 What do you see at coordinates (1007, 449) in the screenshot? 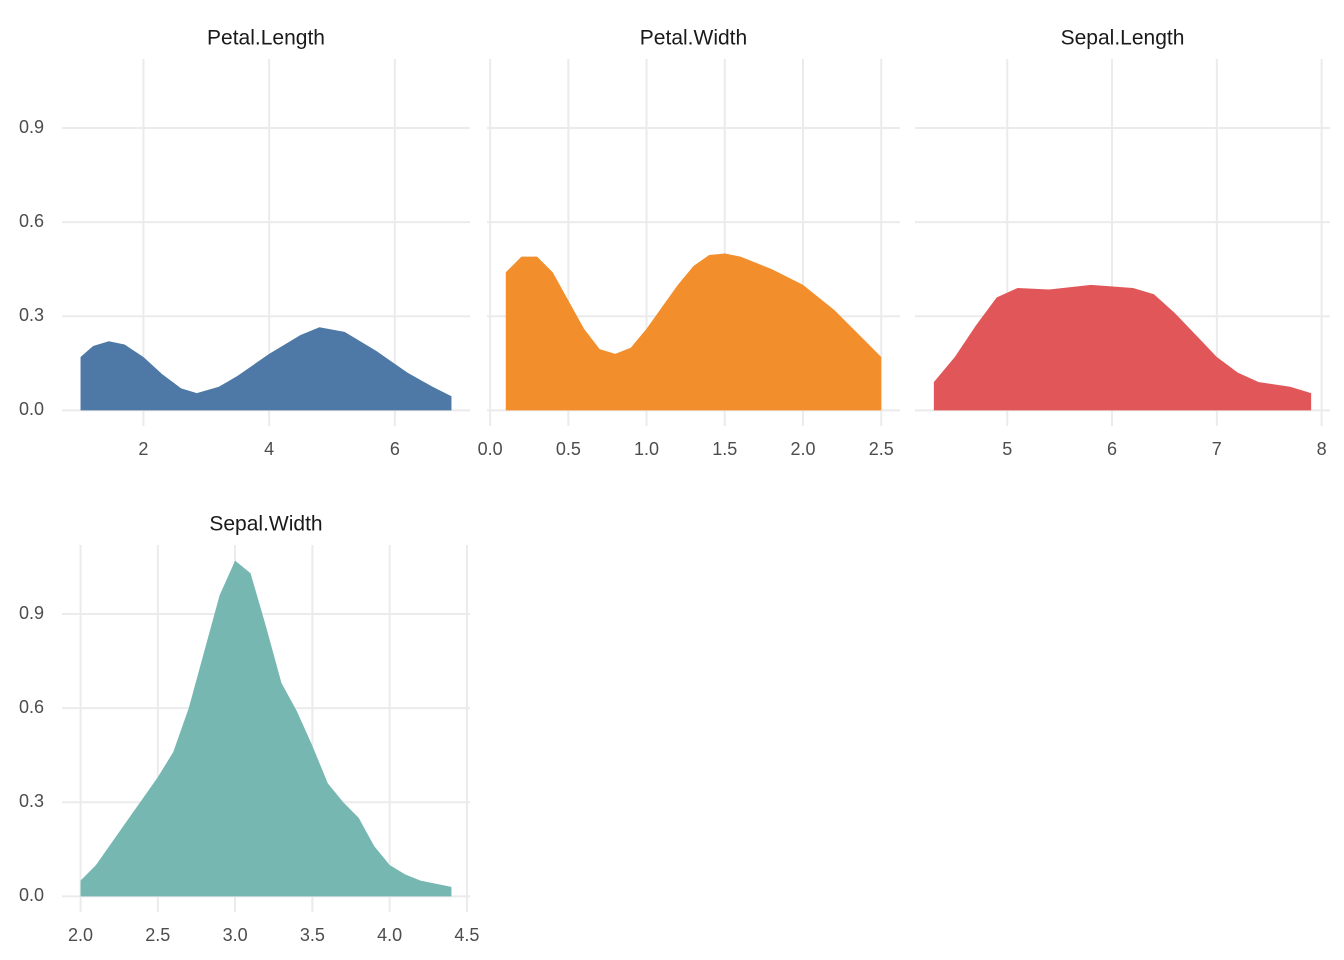
I see `x-tick-label: 5` at bounding box center [1007, 449].